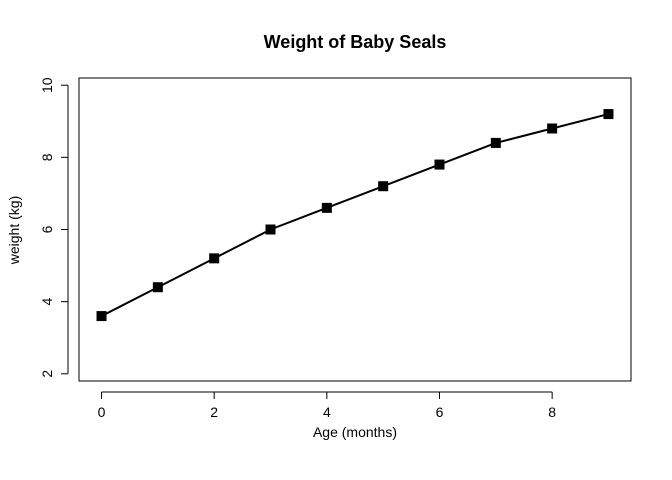 This screenshot has height=480, width=672. What do you see at coordinates (440, 412) in the screenshot?
I see `x-tick-label: 6` at bounding box center [440, 412].